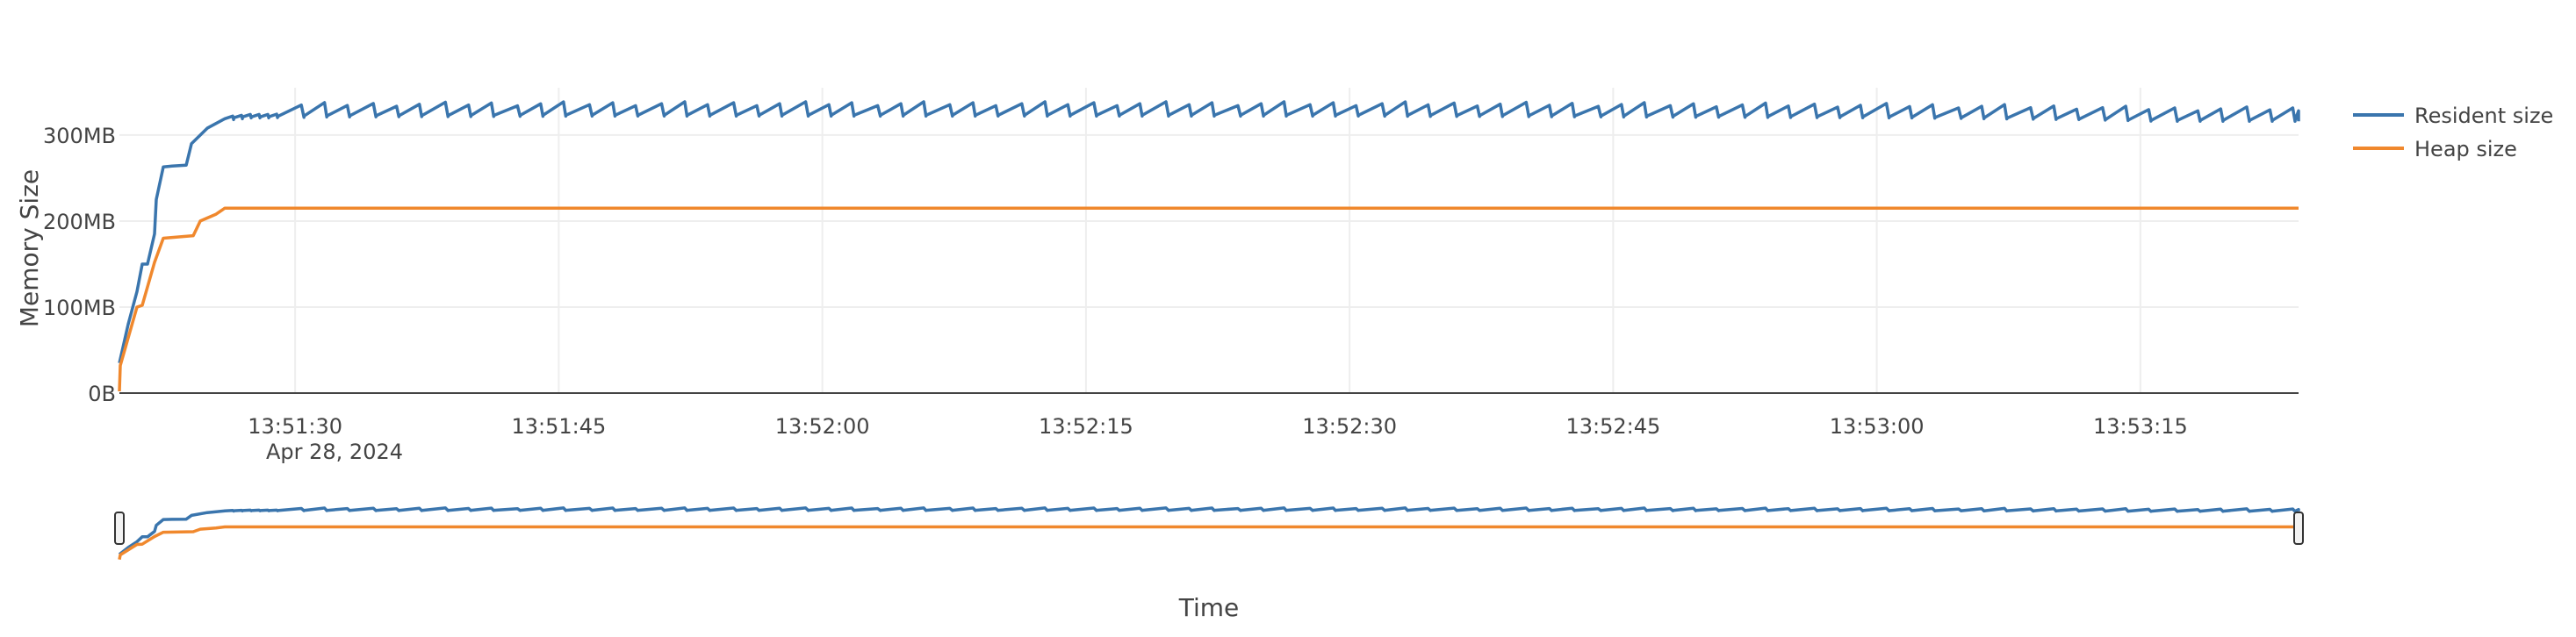 Image resolution: width=2576 pixels, height=637 pixels. What do you see at coordinates (79, 136) in the screenshot?
I see `y-tick-label: 300MB` at bounding box center [79, 136].